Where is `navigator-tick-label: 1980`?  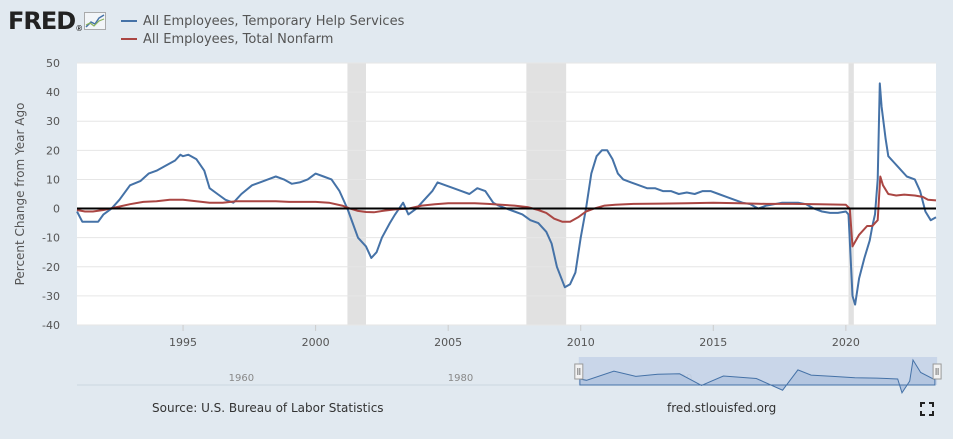 navigator-tick-label: 1980 is located at coordinates (460, 378).